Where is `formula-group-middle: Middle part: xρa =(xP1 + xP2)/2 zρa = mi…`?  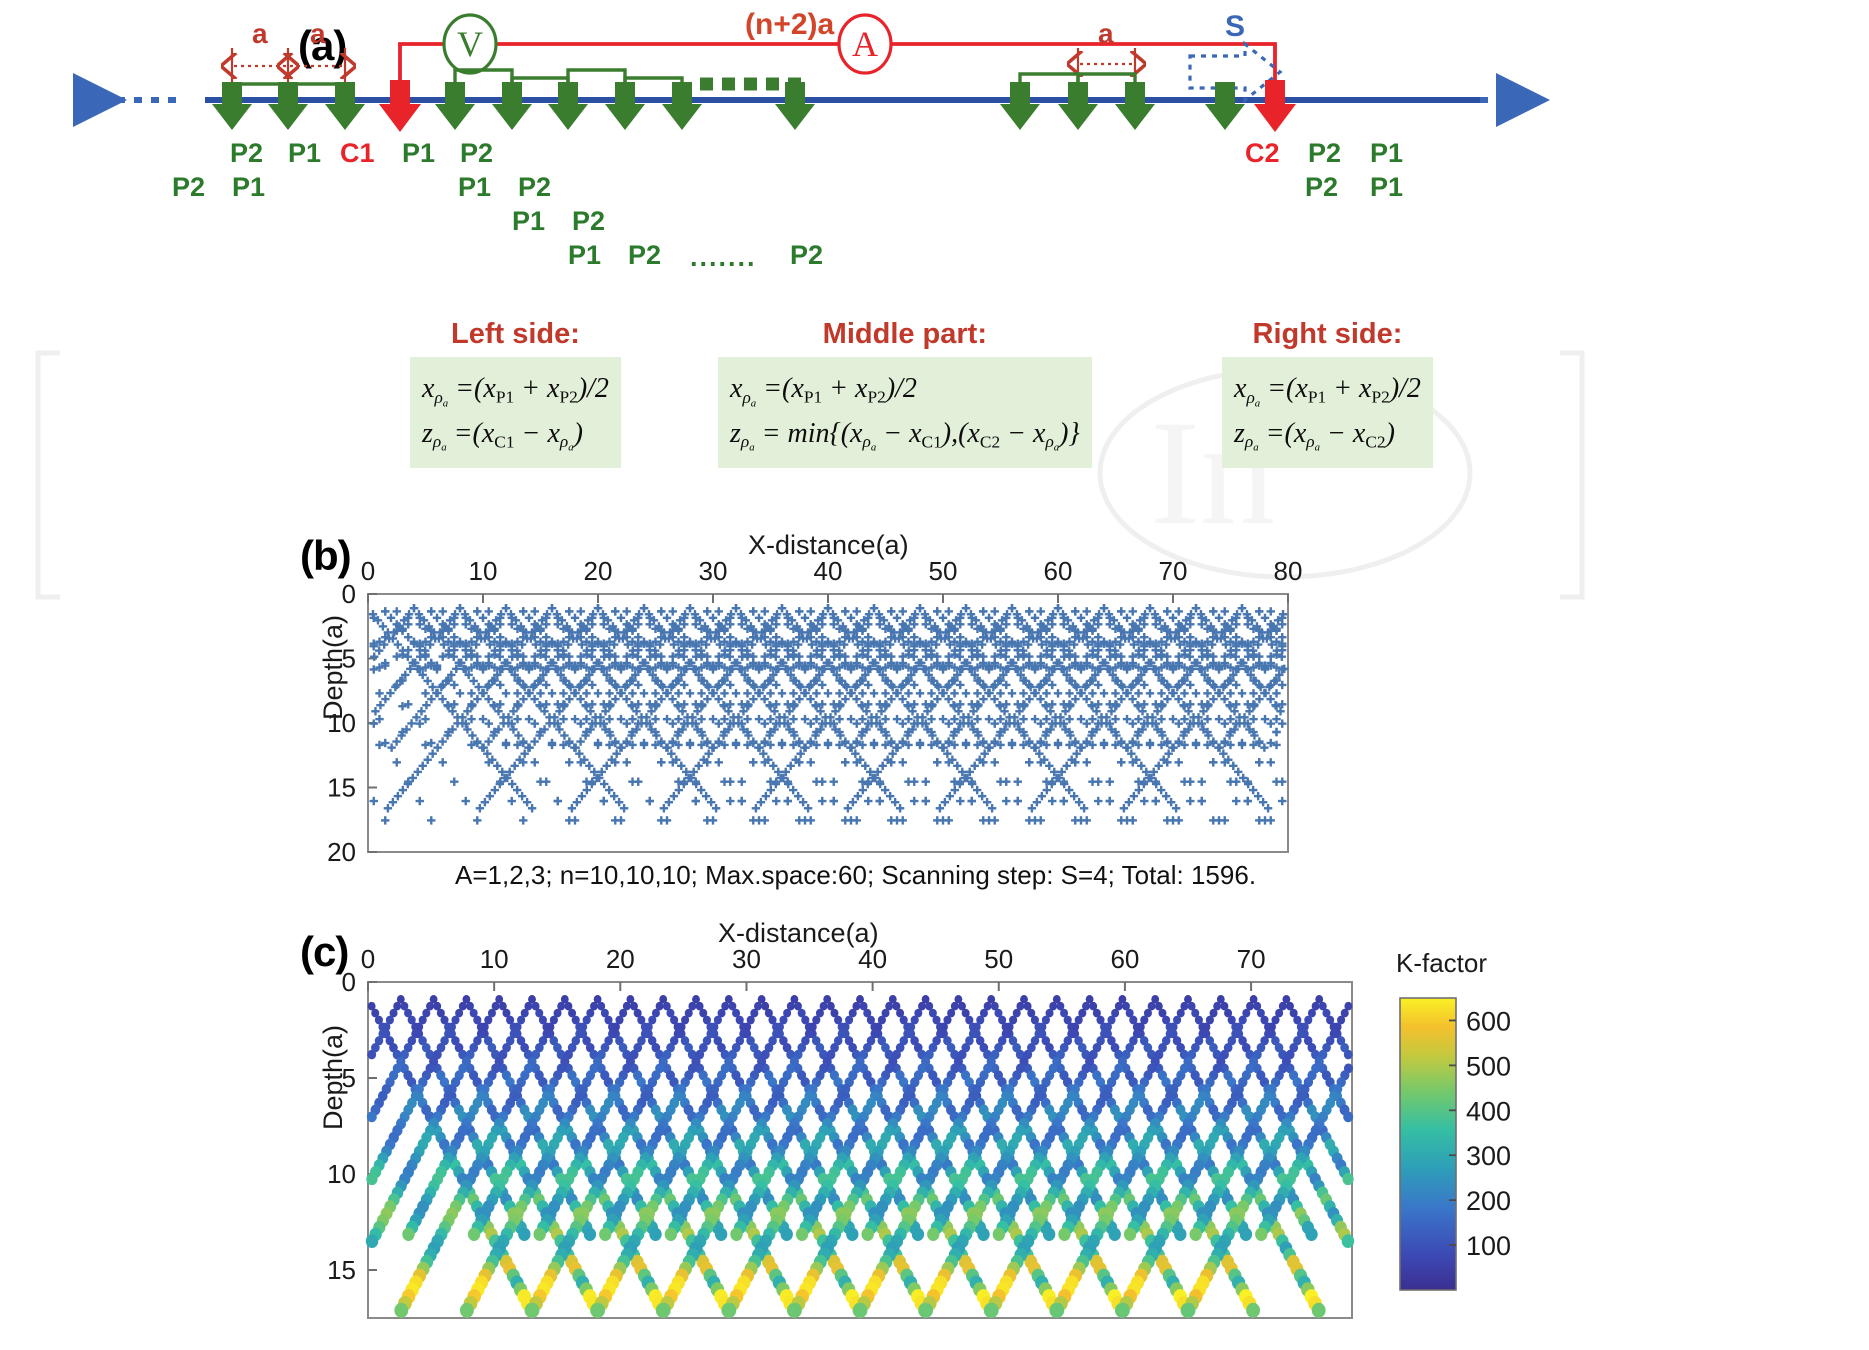 formula-group-middle: Middle part: xρa =(xP1 + xP2)/2 zρa = mi… is located at coordinates (905, 393).